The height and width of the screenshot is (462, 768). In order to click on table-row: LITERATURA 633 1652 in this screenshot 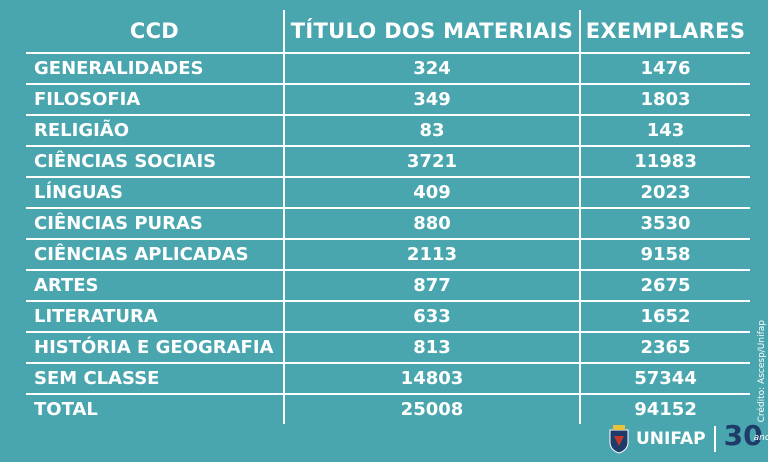, I will do `click(388, 317)`.